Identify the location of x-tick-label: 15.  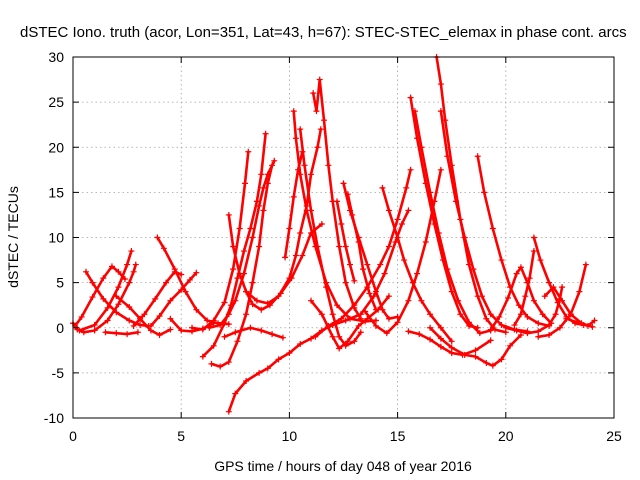
(398, 436).